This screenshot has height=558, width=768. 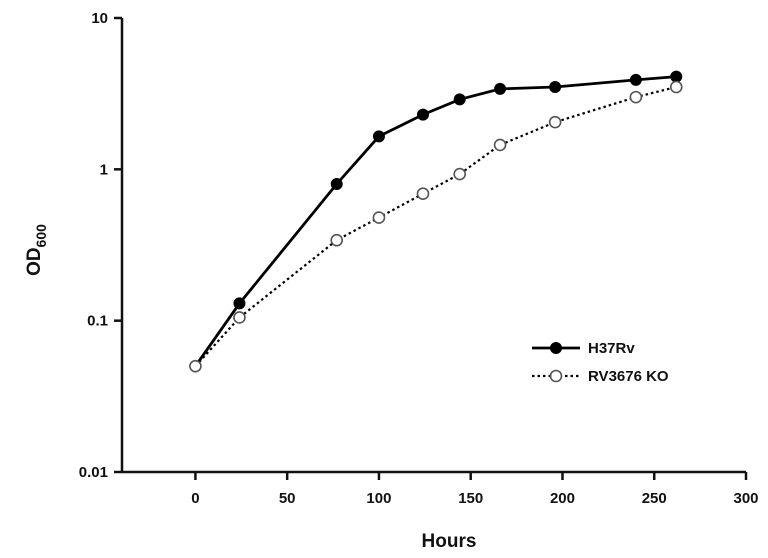 I want to click on x-tick-label: 50, so click(x=287, y=498).